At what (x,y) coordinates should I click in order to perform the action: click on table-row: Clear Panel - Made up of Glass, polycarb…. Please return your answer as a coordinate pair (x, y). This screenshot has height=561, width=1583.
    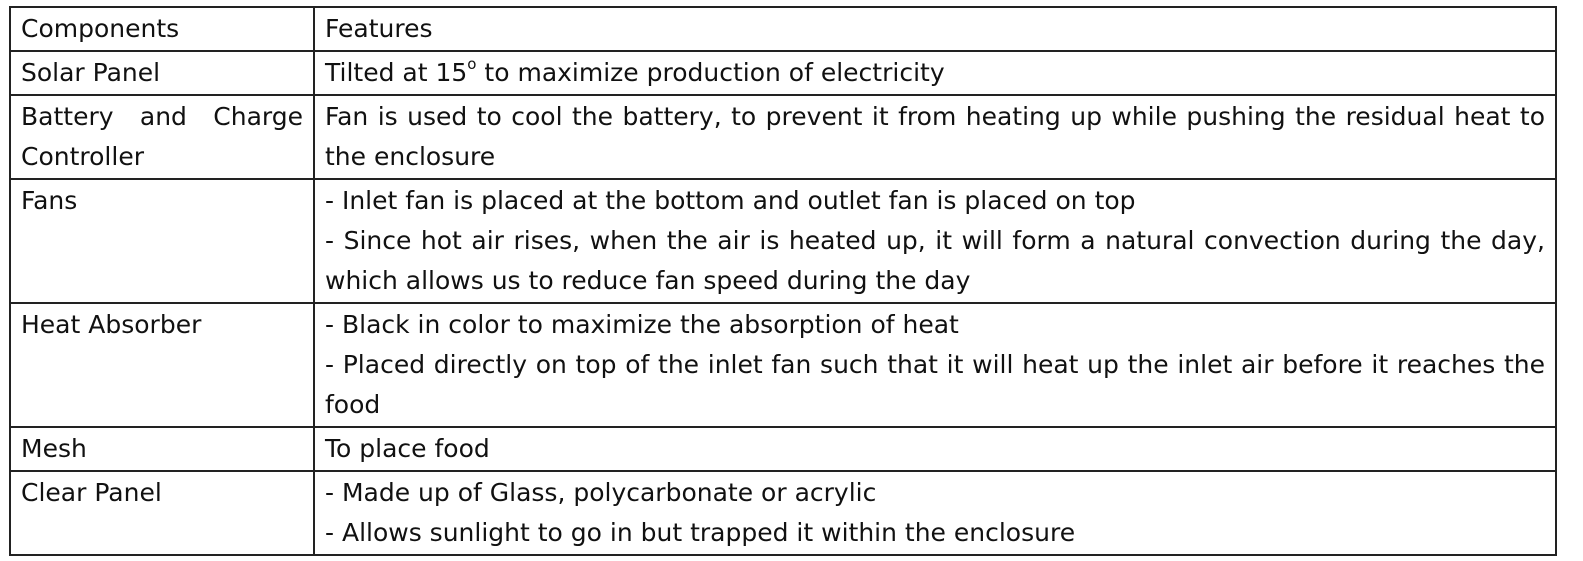
    Looking at the image, I should click on (783, 513).